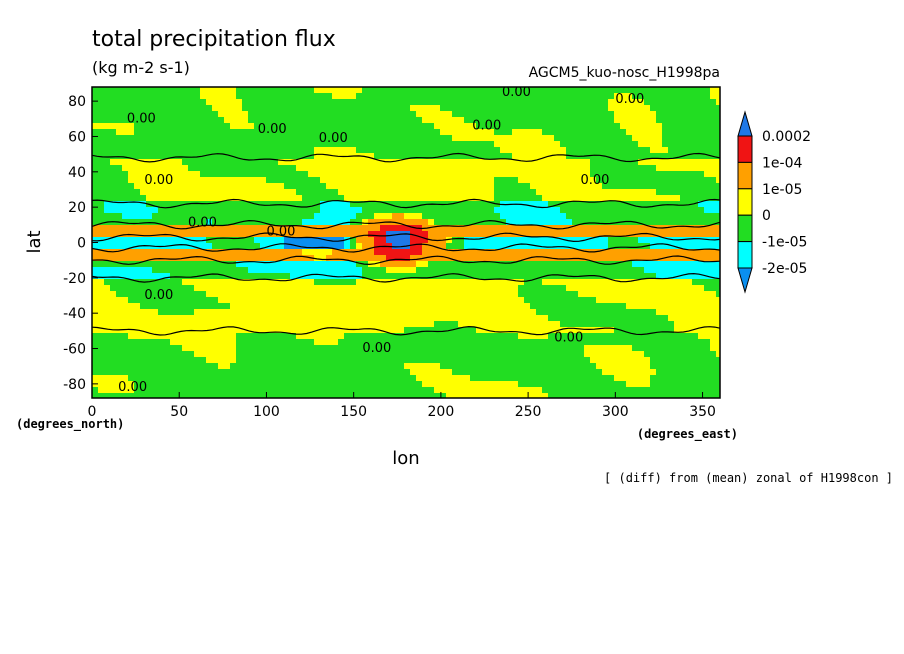  Describe the element at coordinates (77, 208) in the screenshot. I see `y-tick-label: 20` at that location.